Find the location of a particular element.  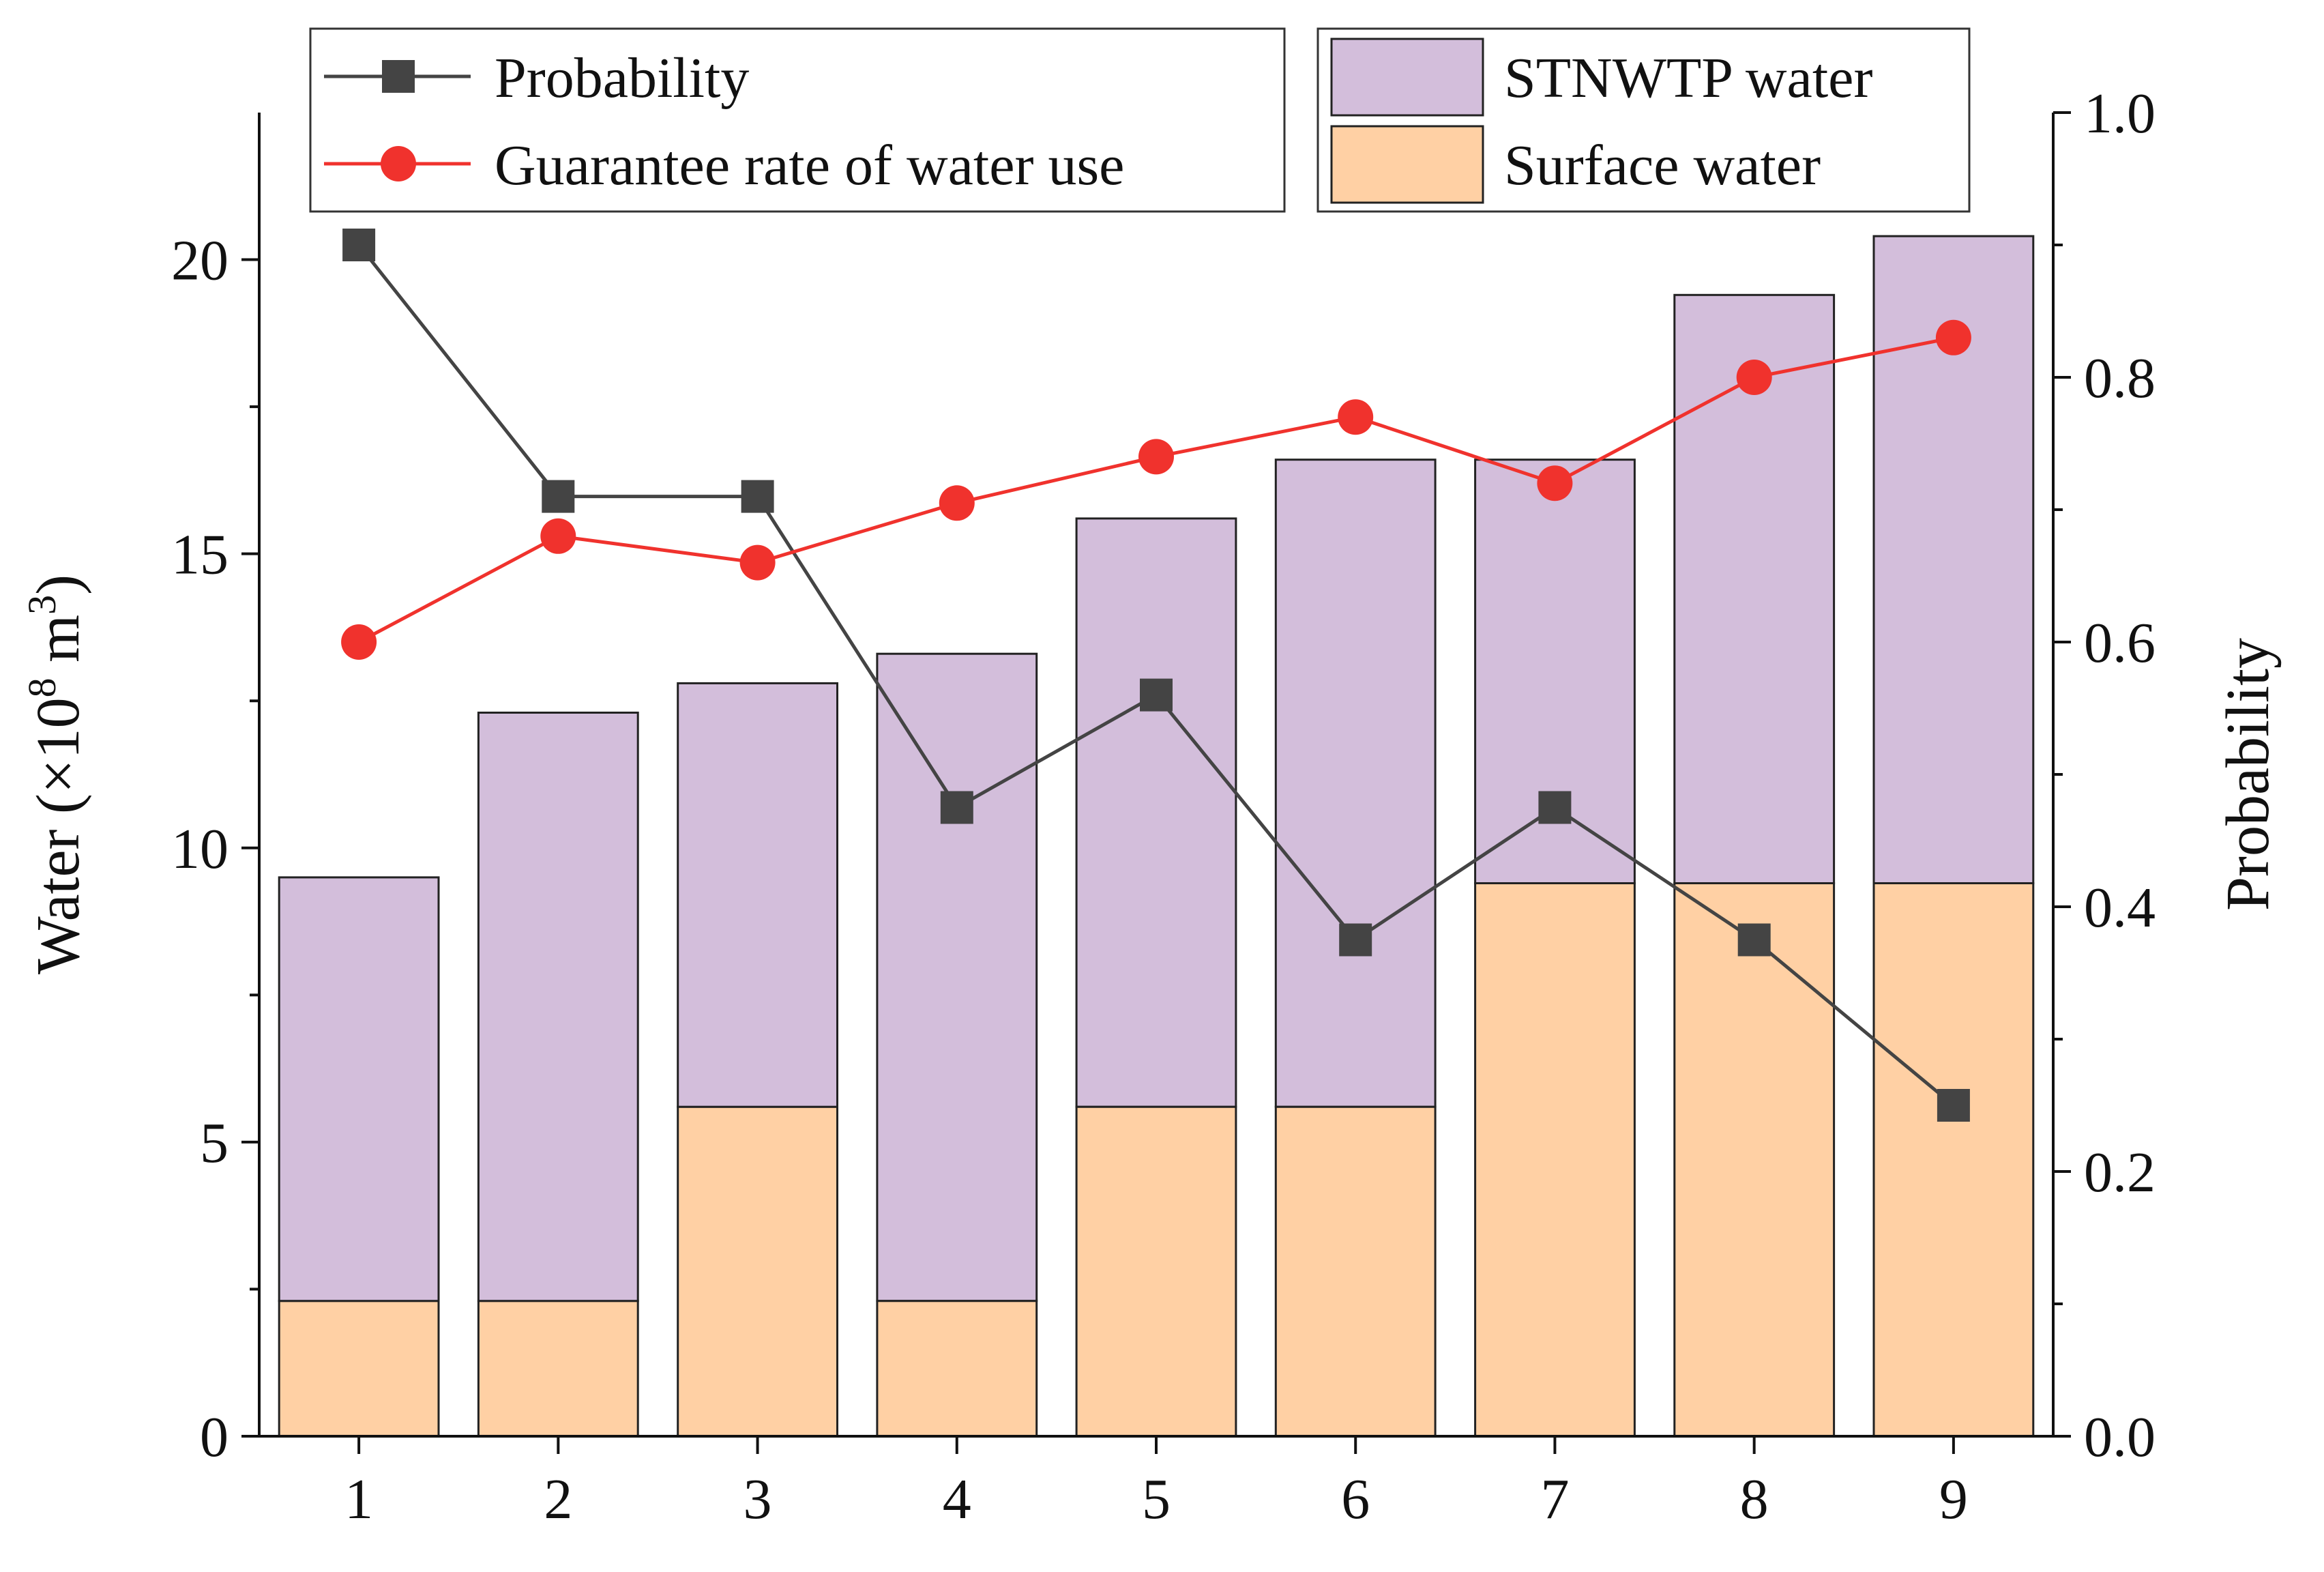

x-tick-label: 3 is located at coordinates (758, 1499).